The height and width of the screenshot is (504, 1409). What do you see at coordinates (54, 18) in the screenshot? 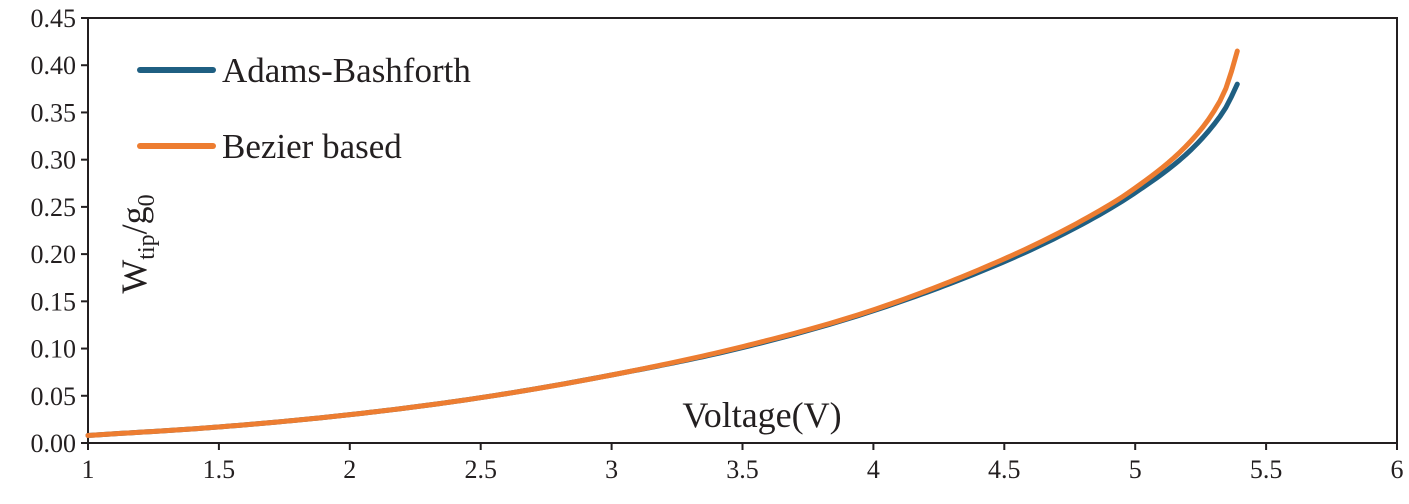
I see `y-tick-label: 0.45` at bounding box center [54, 18].